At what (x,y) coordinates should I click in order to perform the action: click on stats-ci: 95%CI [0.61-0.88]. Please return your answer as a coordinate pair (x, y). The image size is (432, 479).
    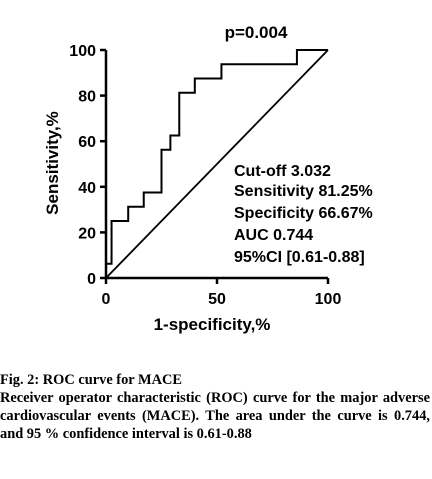
    Looking at the image, I should click on (299, 257).